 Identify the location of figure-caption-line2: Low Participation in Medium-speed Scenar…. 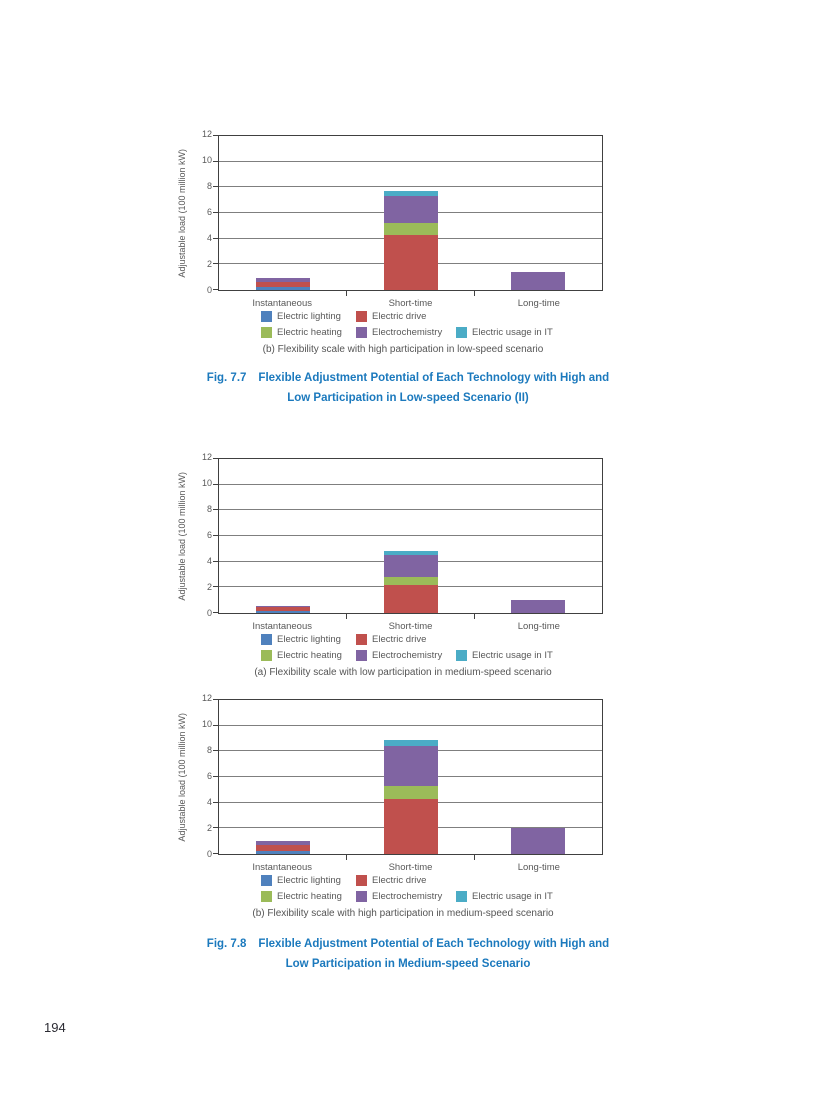
(408, 964).